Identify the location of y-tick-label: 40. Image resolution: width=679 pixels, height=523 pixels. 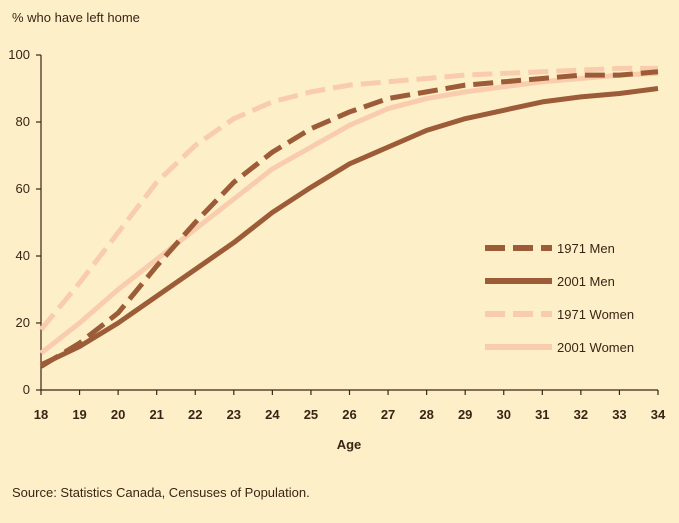
(23, 255).